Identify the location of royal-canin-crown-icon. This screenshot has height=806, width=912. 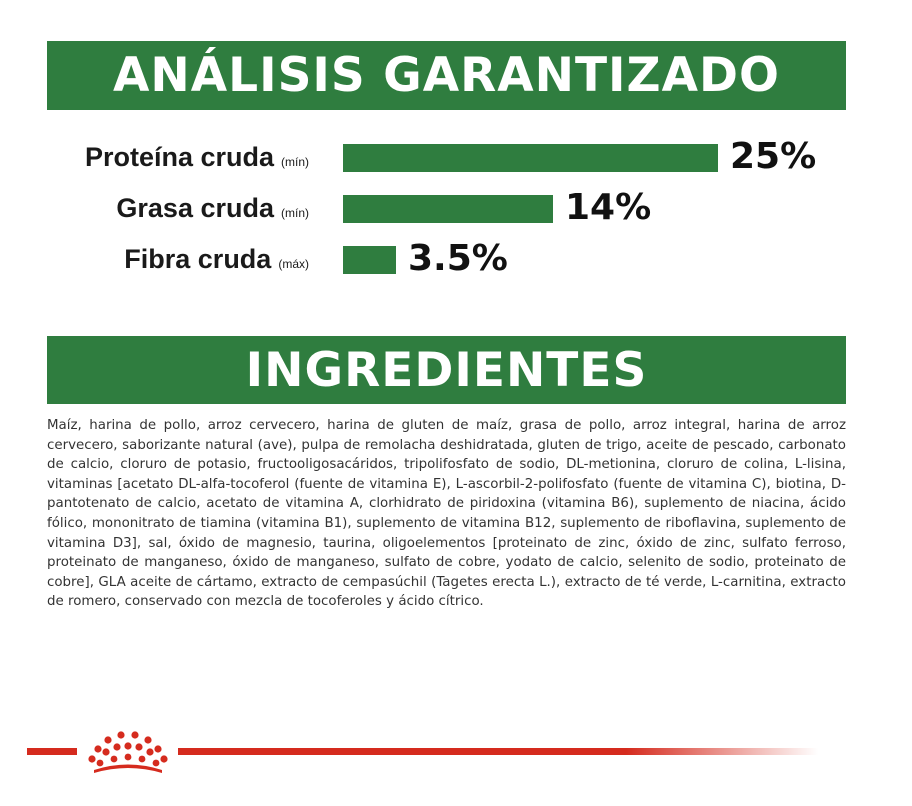
(128, 752).